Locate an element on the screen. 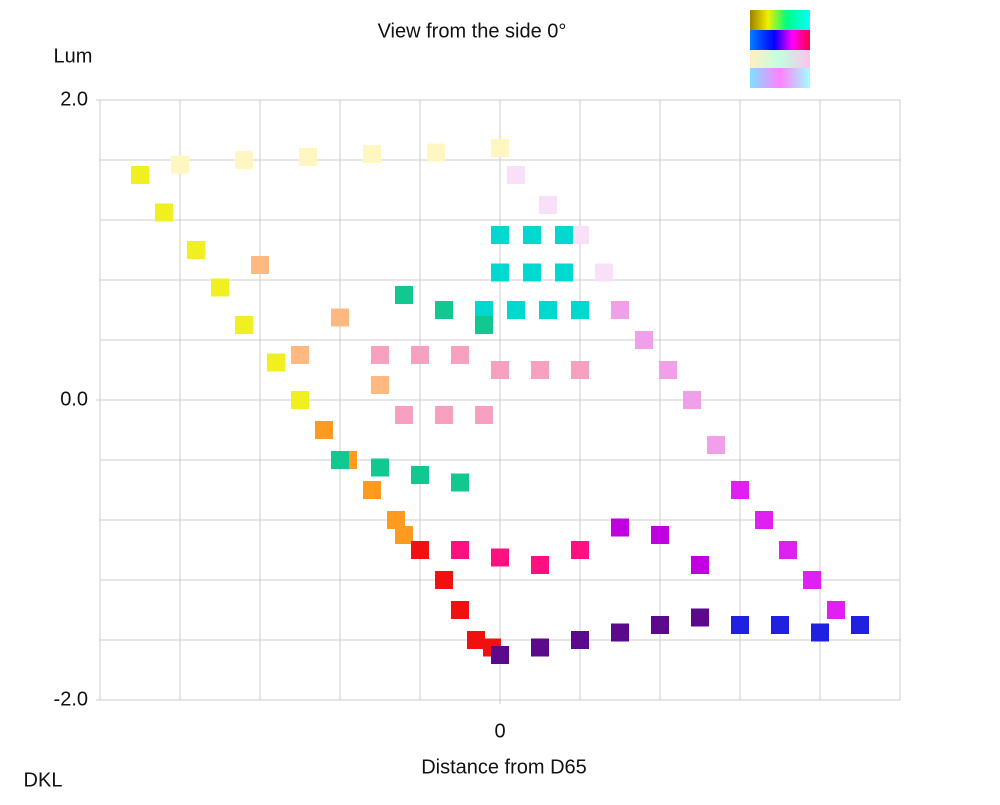 This screenshot has width=1000, height=805. x-tick-label: 0 is located at coordinates (499, 731).